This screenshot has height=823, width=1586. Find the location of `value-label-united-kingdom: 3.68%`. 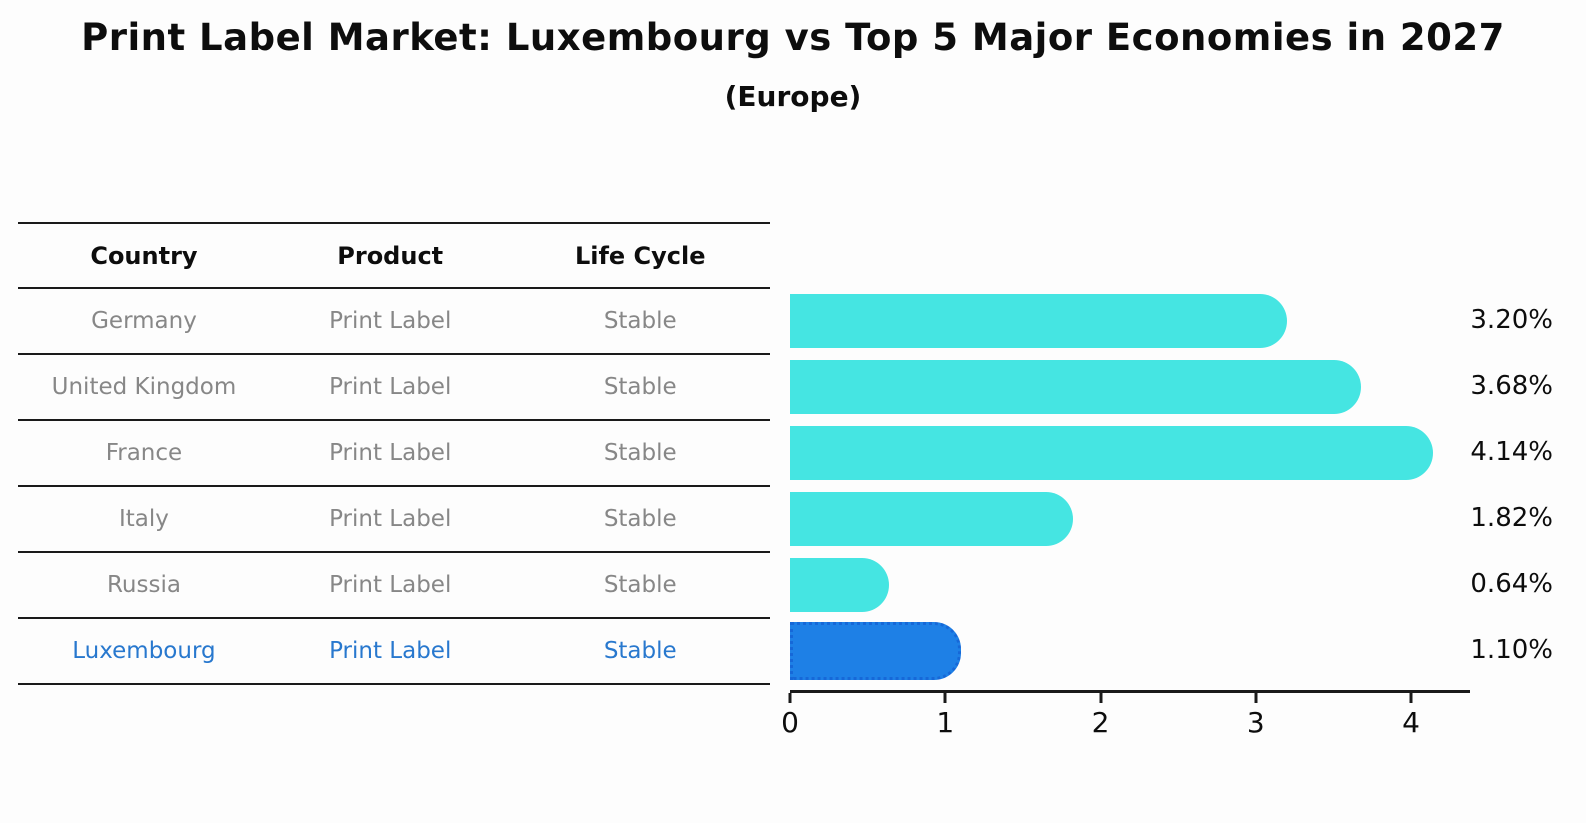

value-label-united-kingdom: 3.68% is located at coordinates (1511, 386).